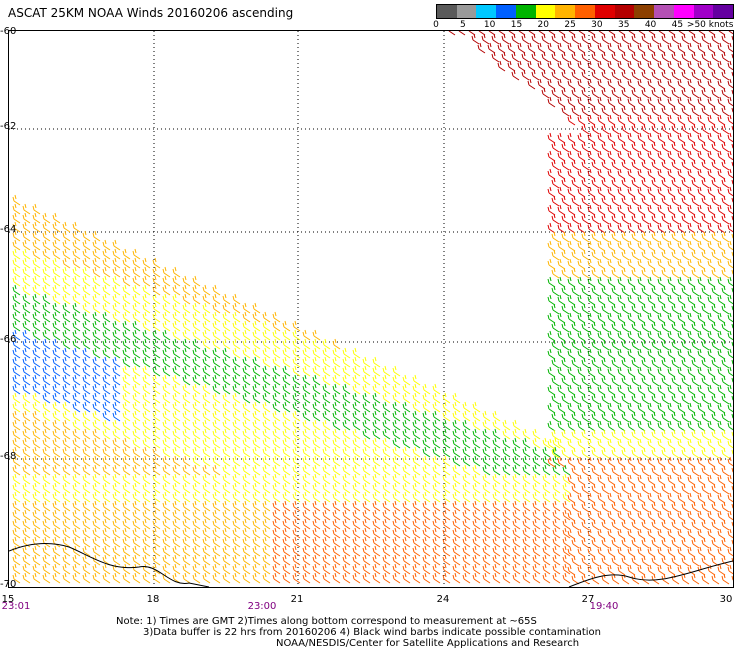  I want to click on legend-swatch, so click(525, 11).